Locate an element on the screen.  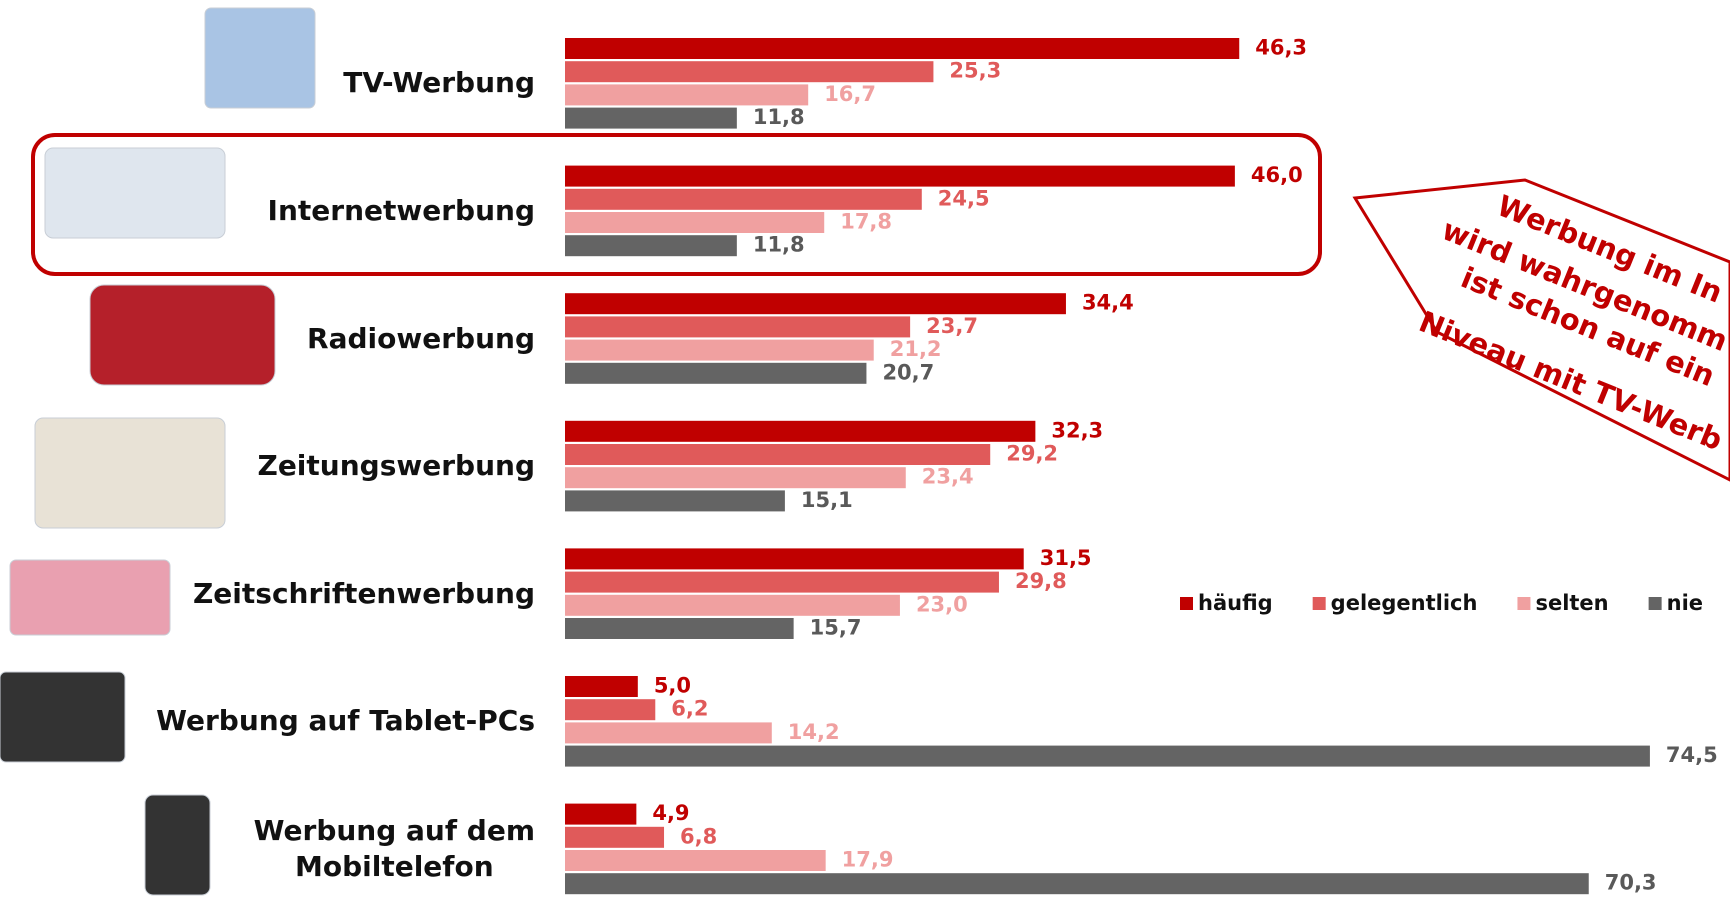
value-label: 21,2 is located at coordinates (916, 349).